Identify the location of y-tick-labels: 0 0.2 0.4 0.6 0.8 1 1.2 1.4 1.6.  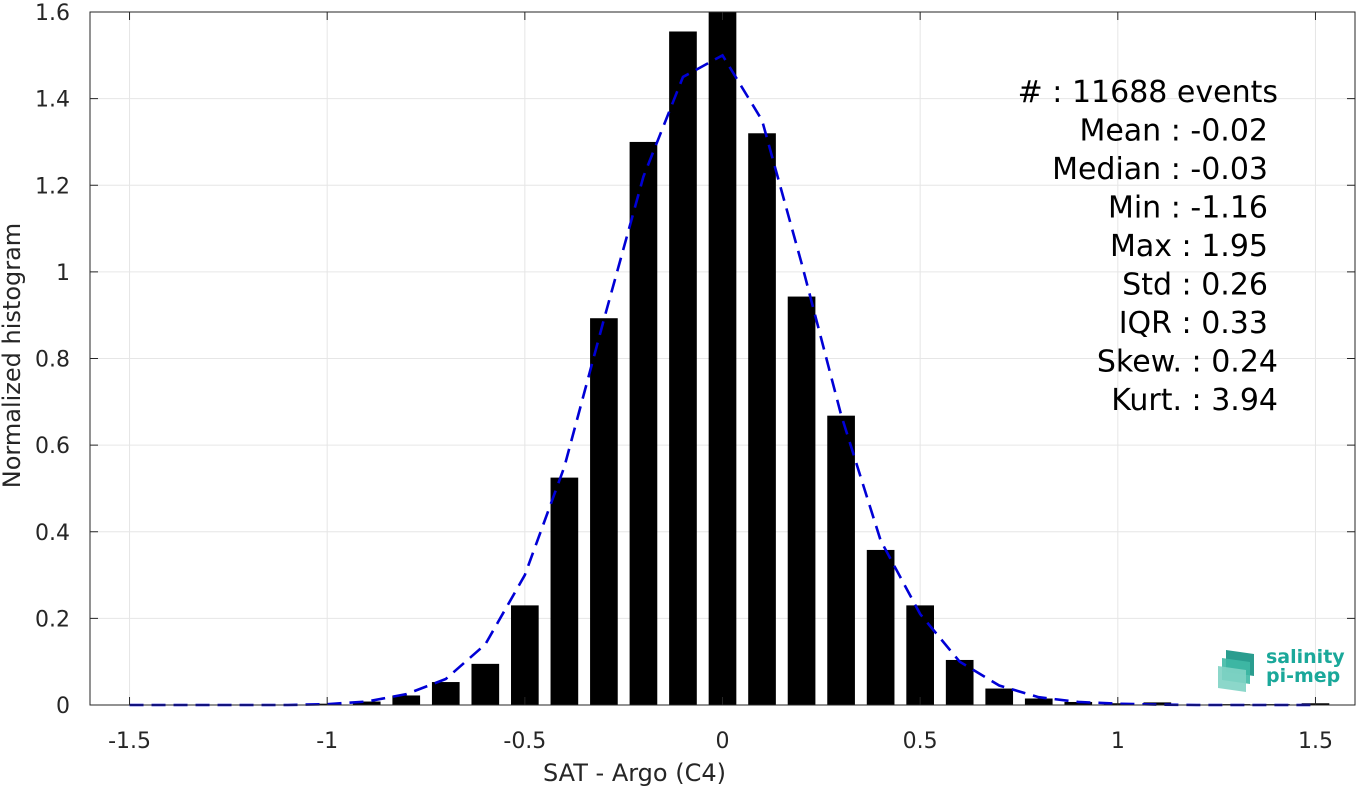
(52, 360).